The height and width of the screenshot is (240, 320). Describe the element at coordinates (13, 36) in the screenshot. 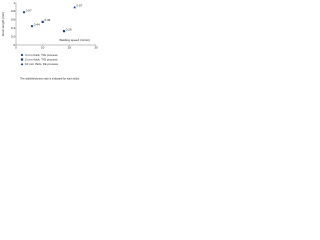

I see `y-tick-label: 0.2` at that location.